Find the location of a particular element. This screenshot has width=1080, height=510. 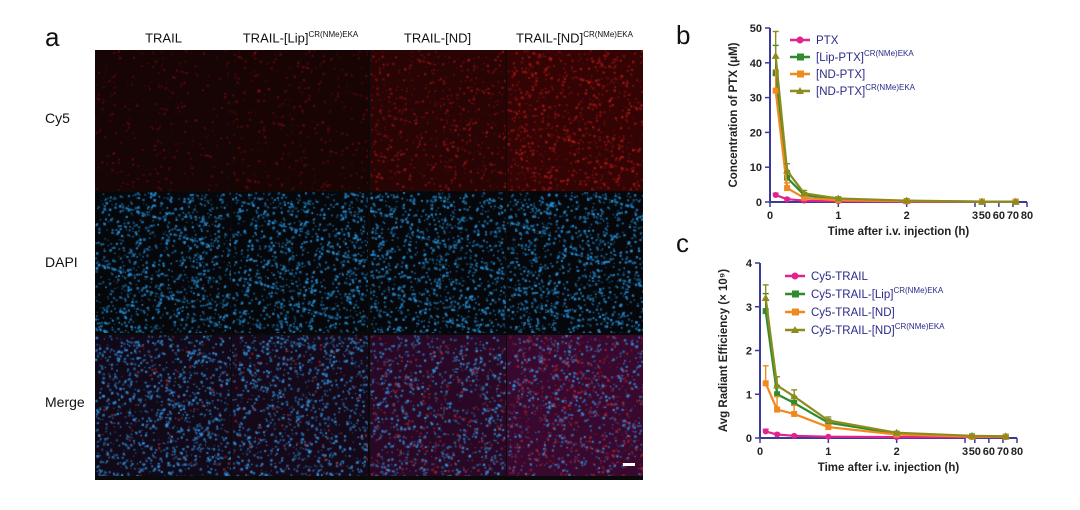

x-tick-label: 70 is located at coordinates (1003, 452).